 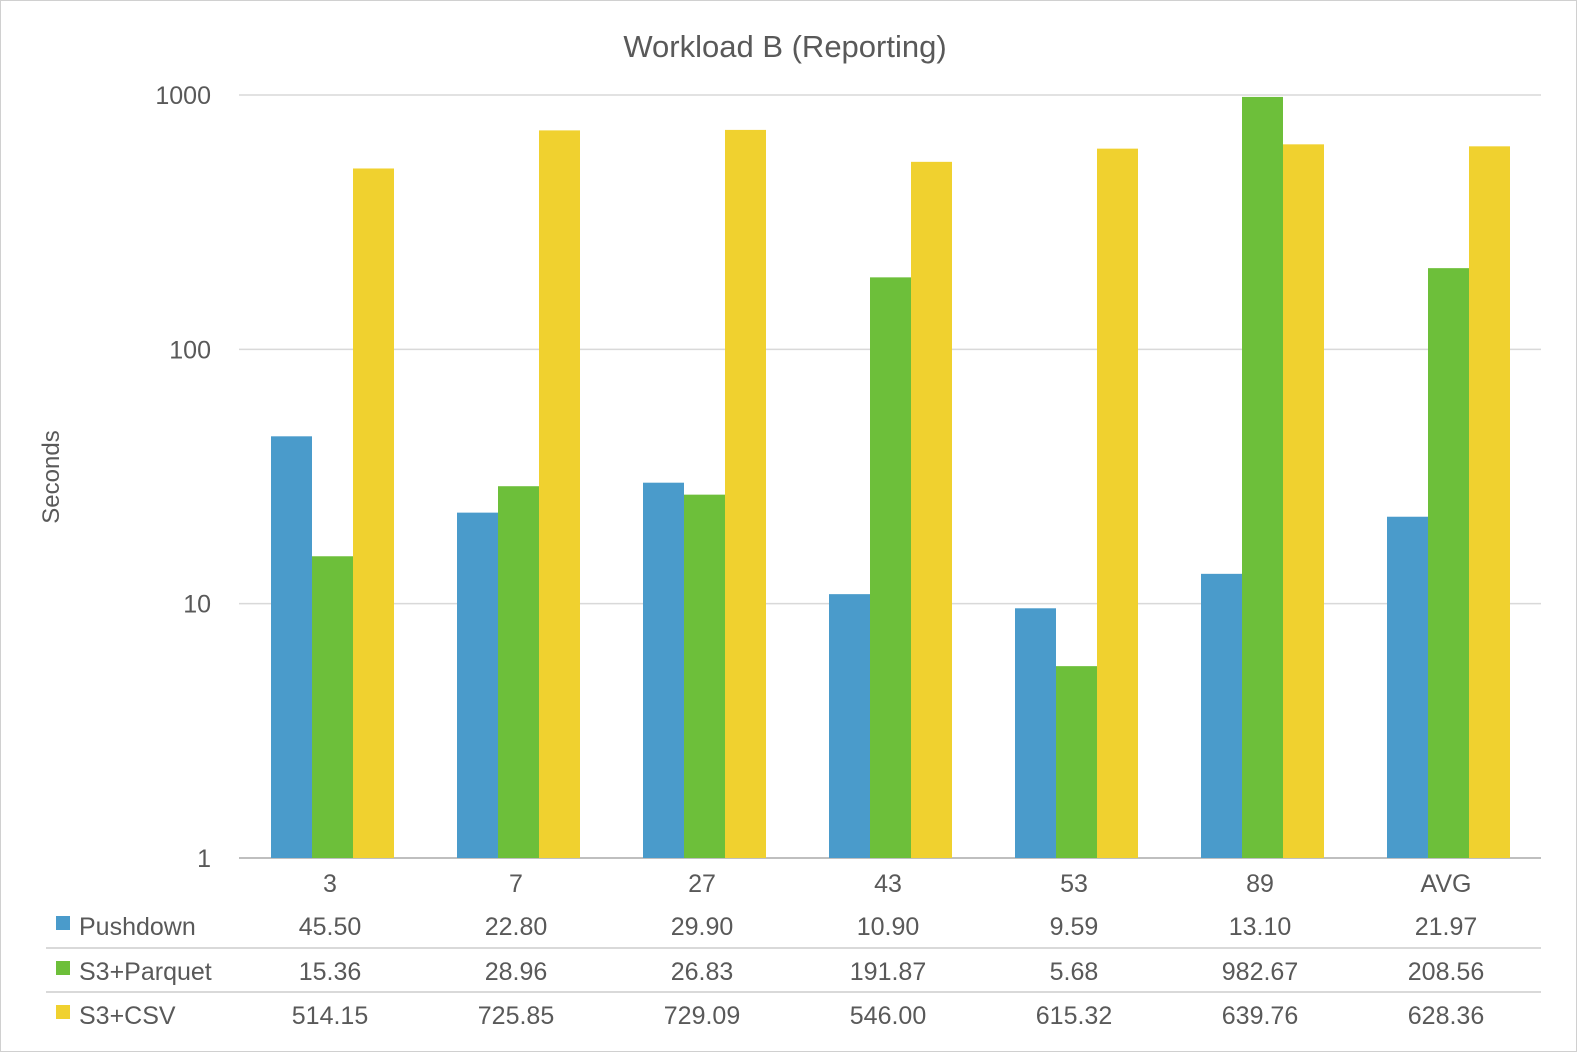 What do you see at coordinates (1489, 502) in the screenshot?
I see `bar-s3-csv-avg` at bounding box center [1489, 502].